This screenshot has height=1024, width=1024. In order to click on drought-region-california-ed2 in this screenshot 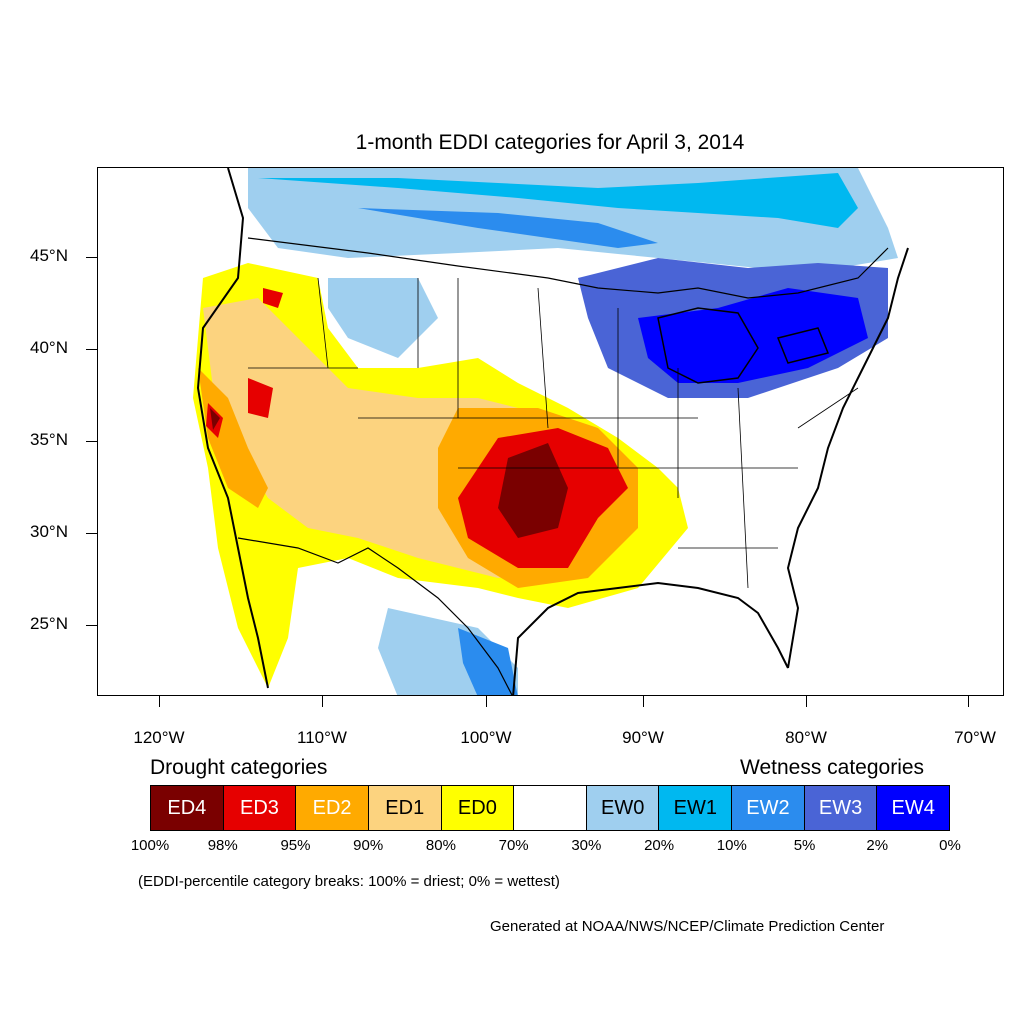, I will do `click(233, 438)`.